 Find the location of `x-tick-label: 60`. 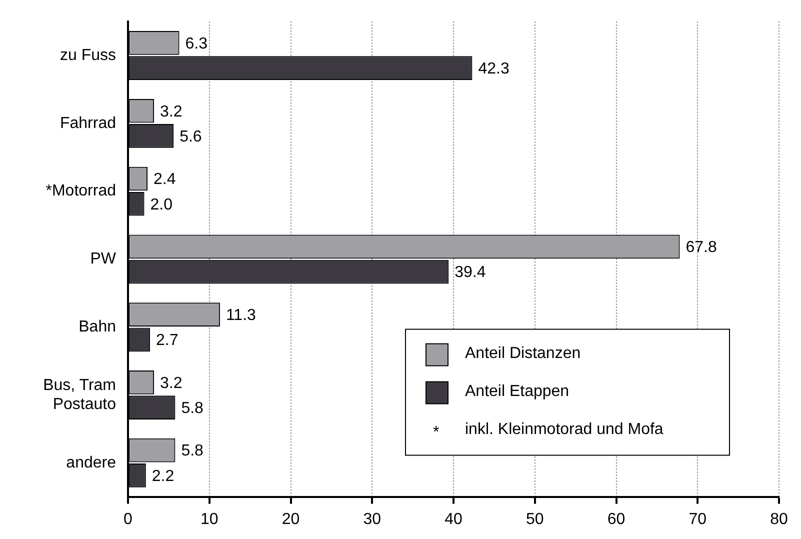

x-tick-label: 60 is located at coordinates (616, 519).